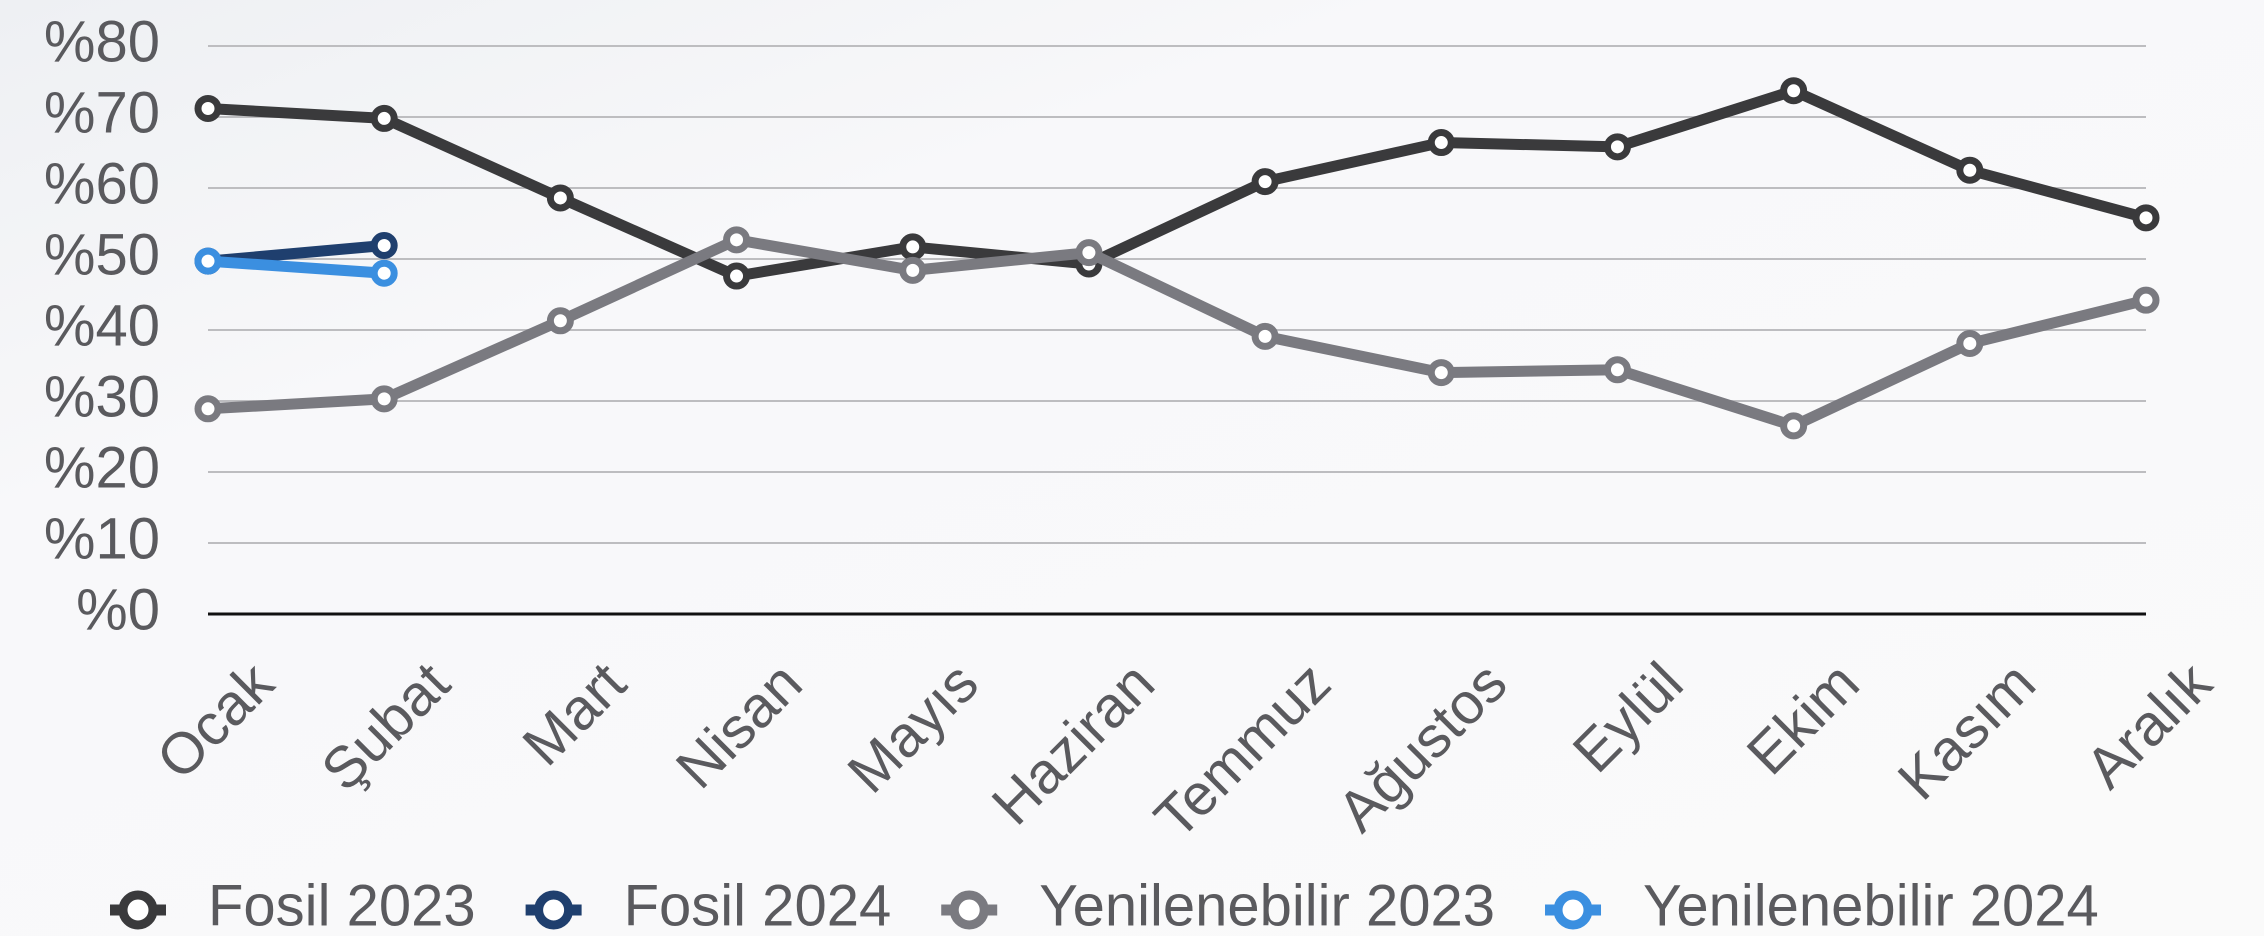 The width and height of the screenshot is (2264, 936). What do you see at coordinates (1628, 717) in the screenshot?
I see `x-tick-label: Eylül` at bounding box center [1628, 717].